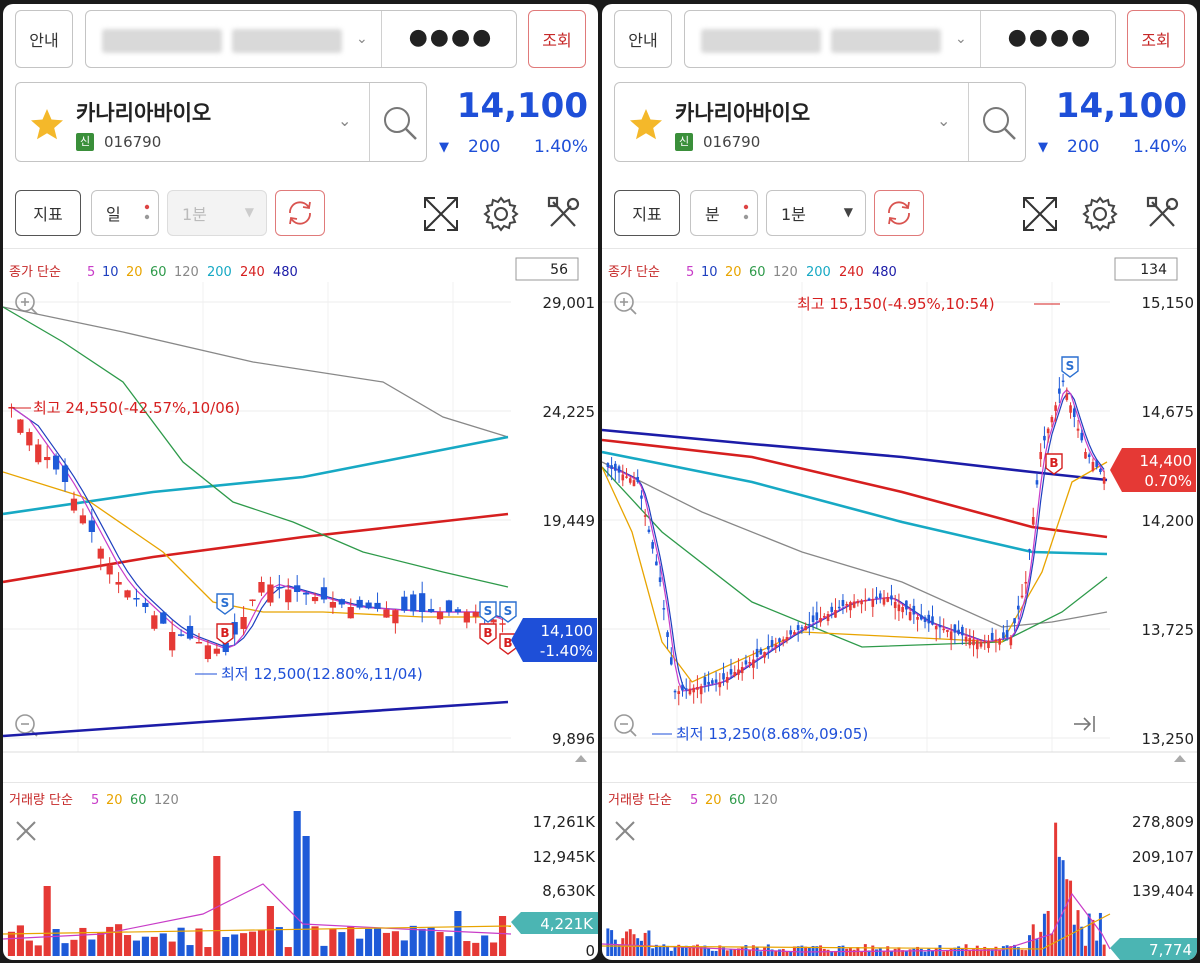  I want to click on zoom-in-icon, so click(625, 303).